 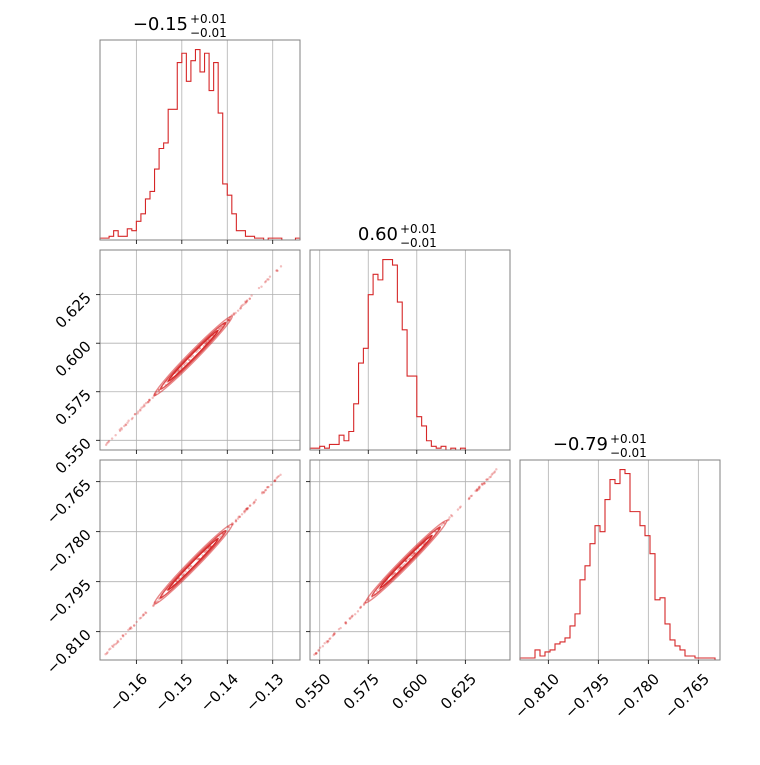 I want to click on x-tick-label: −0.810, so click(x=537, y=696).